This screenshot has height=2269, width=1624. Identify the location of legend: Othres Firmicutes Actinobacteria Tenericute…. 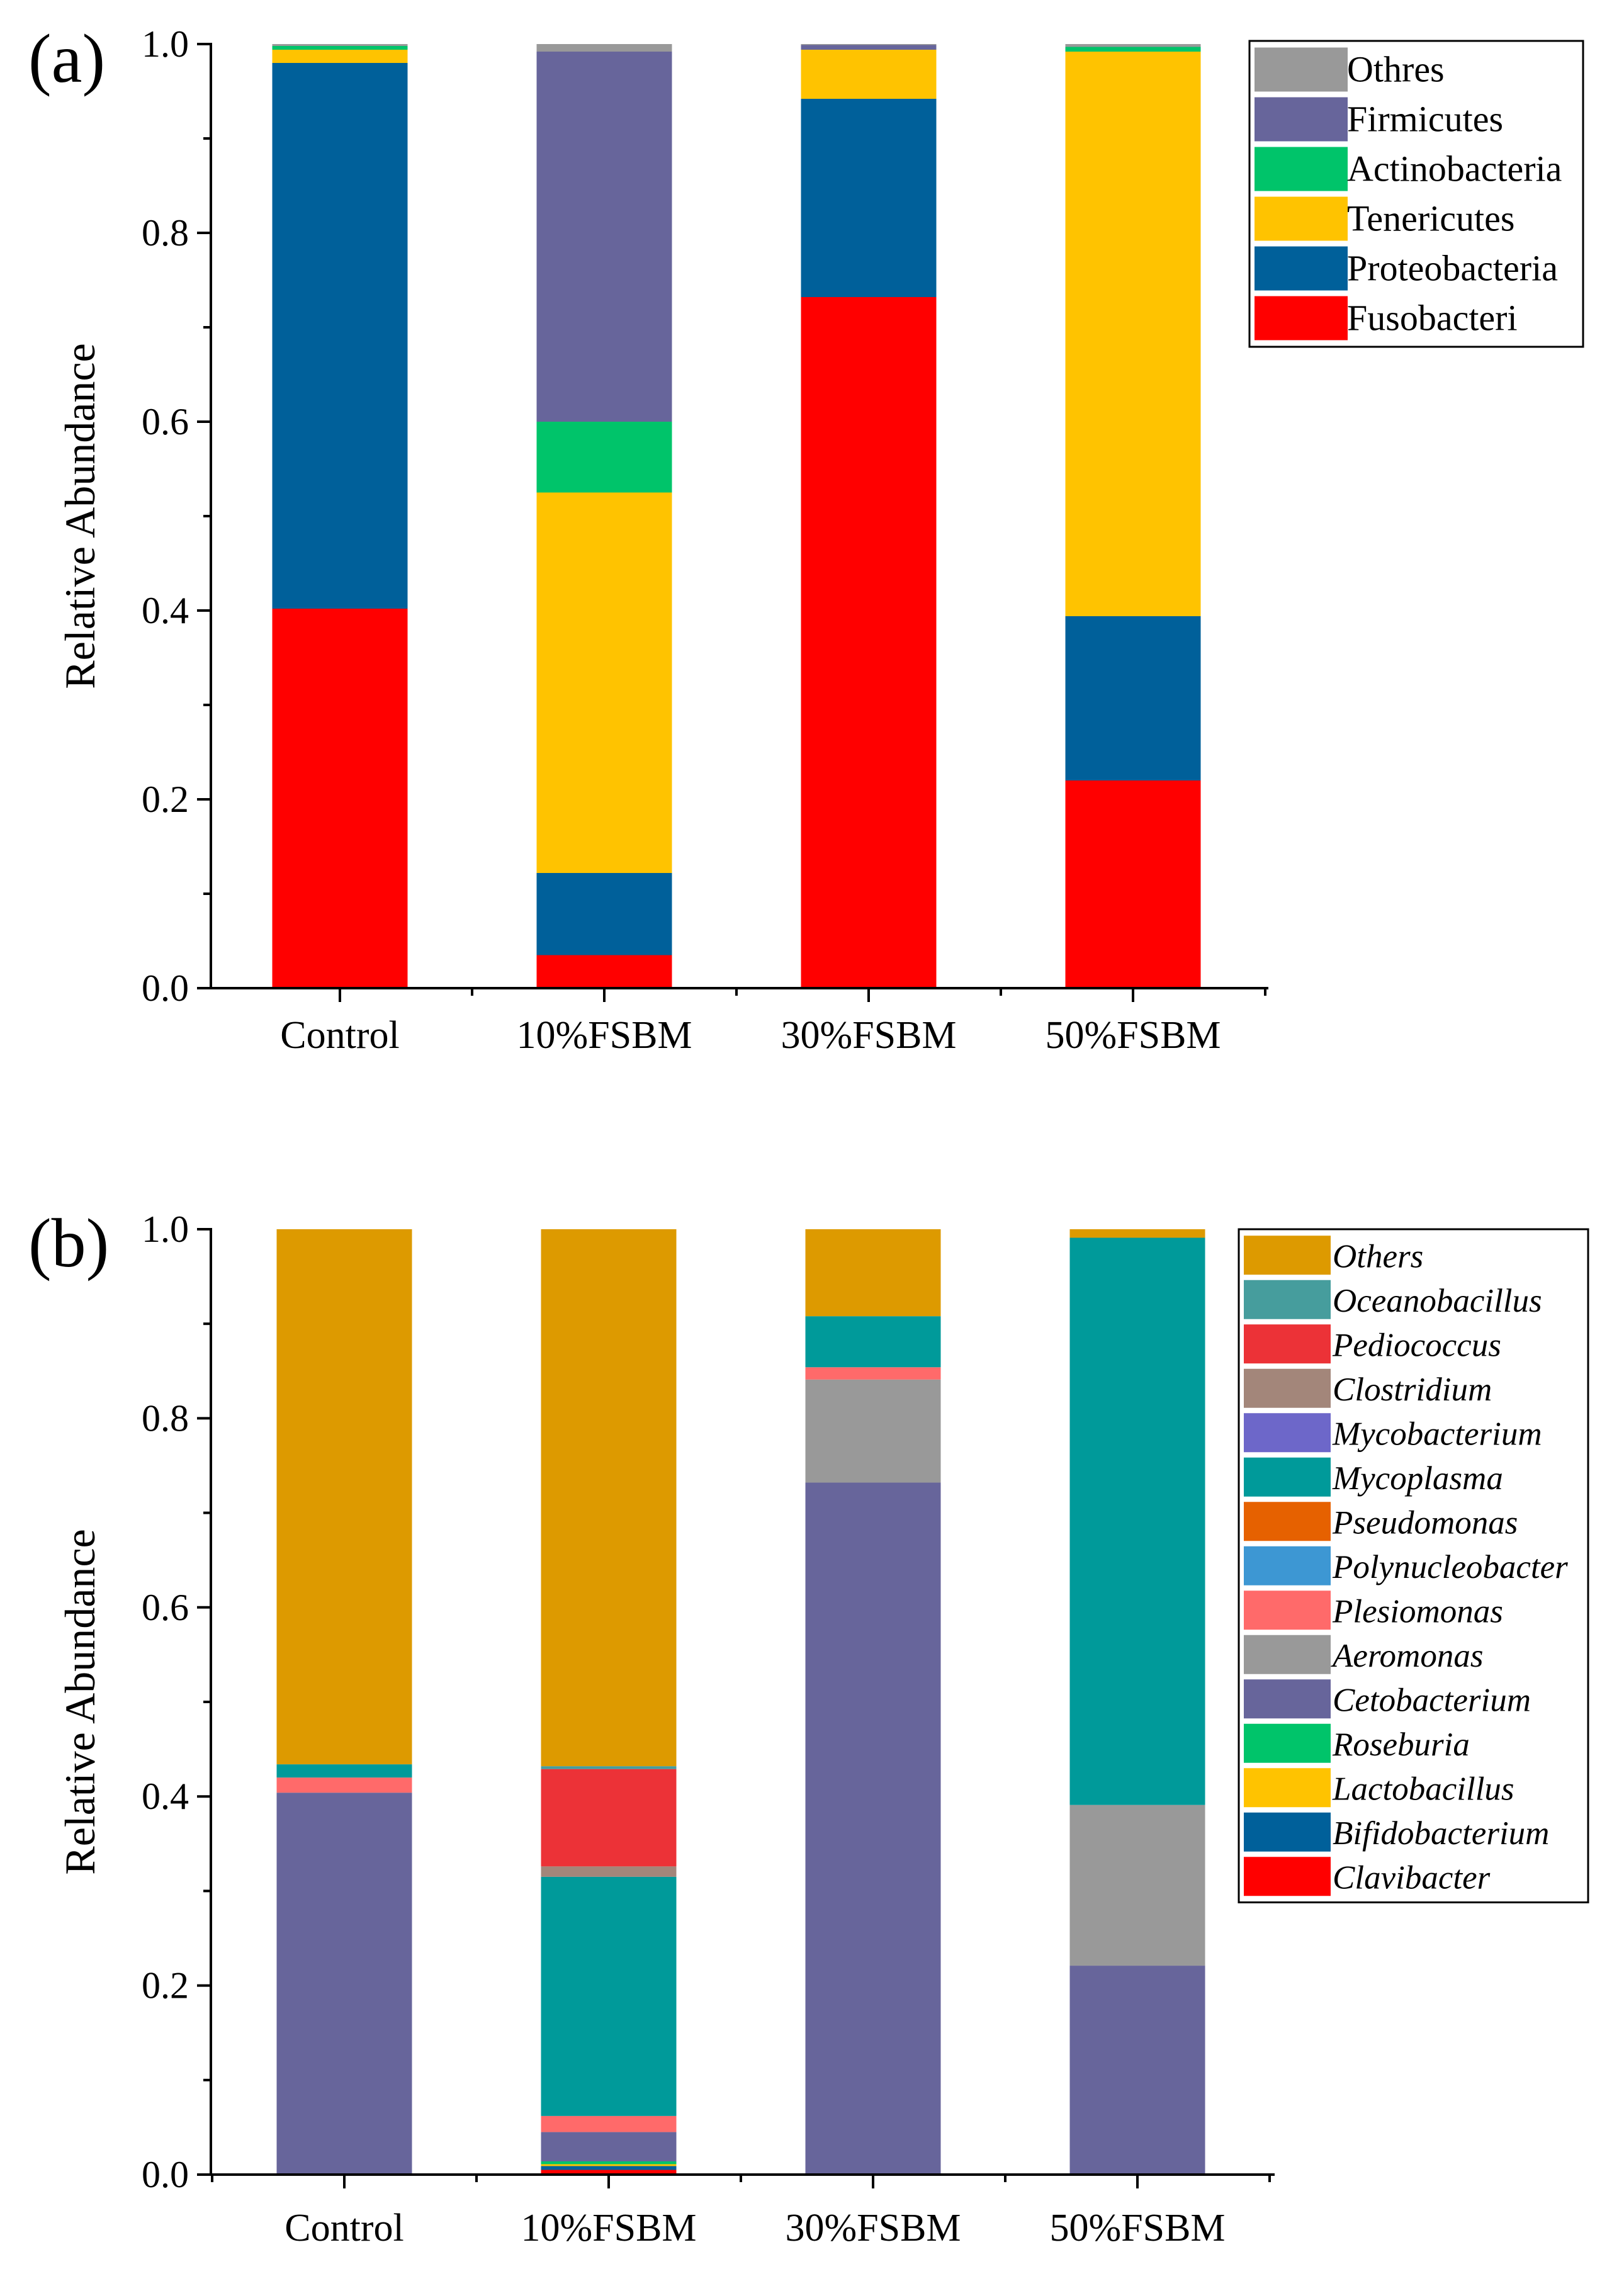
(1416, 194).